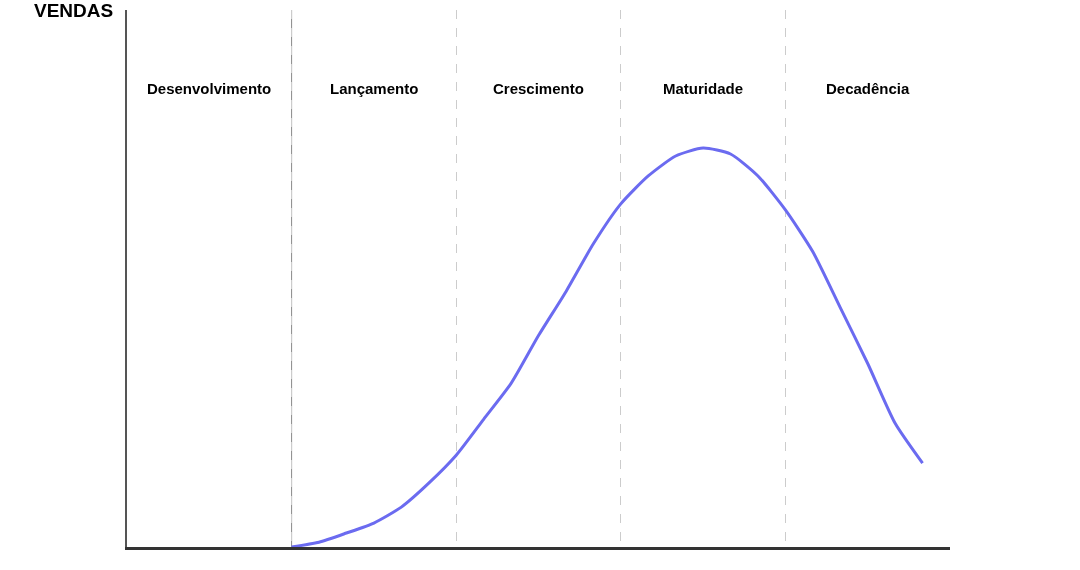 This screenshot has height=570, width=1080. Describe the element at coordinates (538, 88) in the screenshot. I see `text: Crescimento` at that location.